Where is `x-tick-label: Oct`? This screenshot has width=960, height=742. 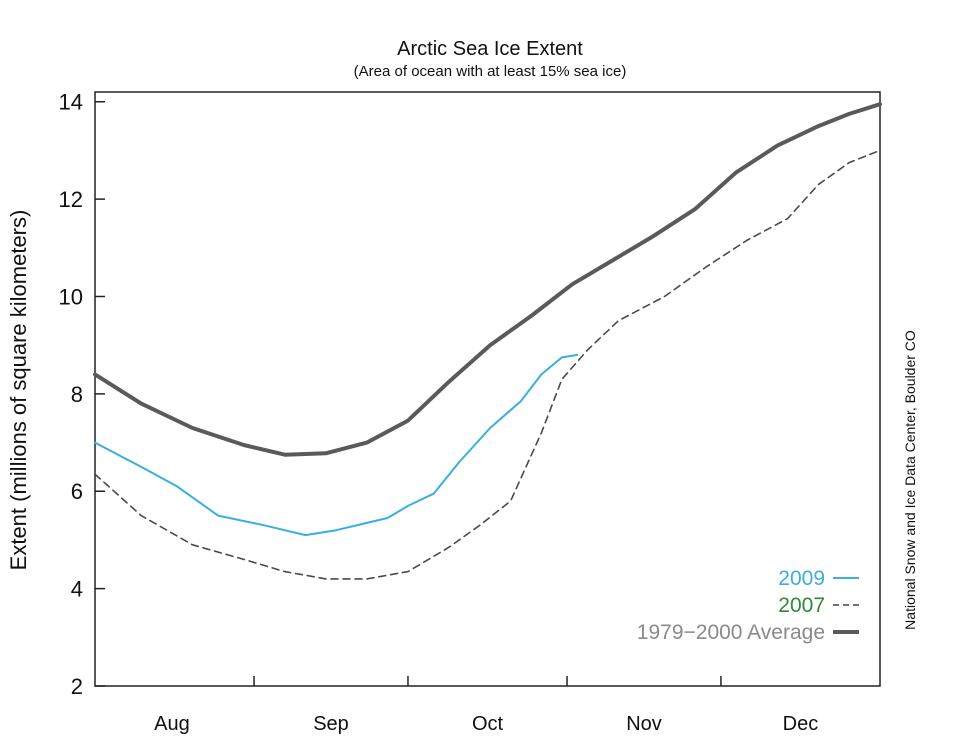
x-tick-label: Oct is located at coordinates (488, 724).